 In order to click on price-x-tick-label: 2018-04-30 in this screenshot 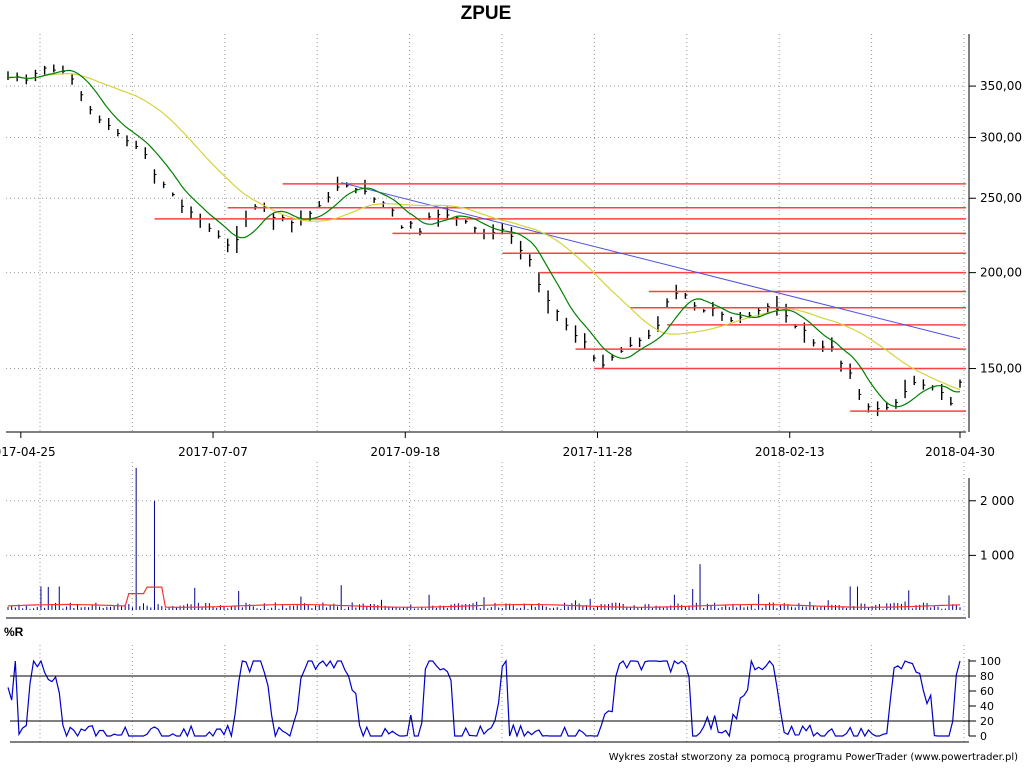, I will do `click(960, 452)`.